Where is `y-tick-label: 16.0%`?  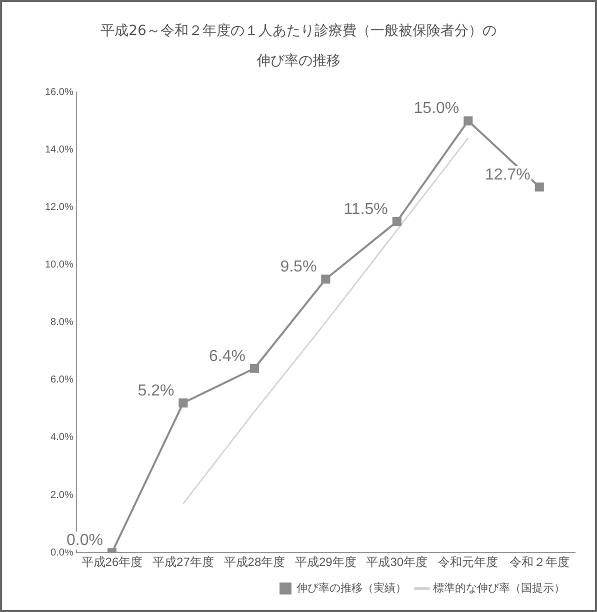 y-tick-label: 16.0% is located at coordinates (59, 92).